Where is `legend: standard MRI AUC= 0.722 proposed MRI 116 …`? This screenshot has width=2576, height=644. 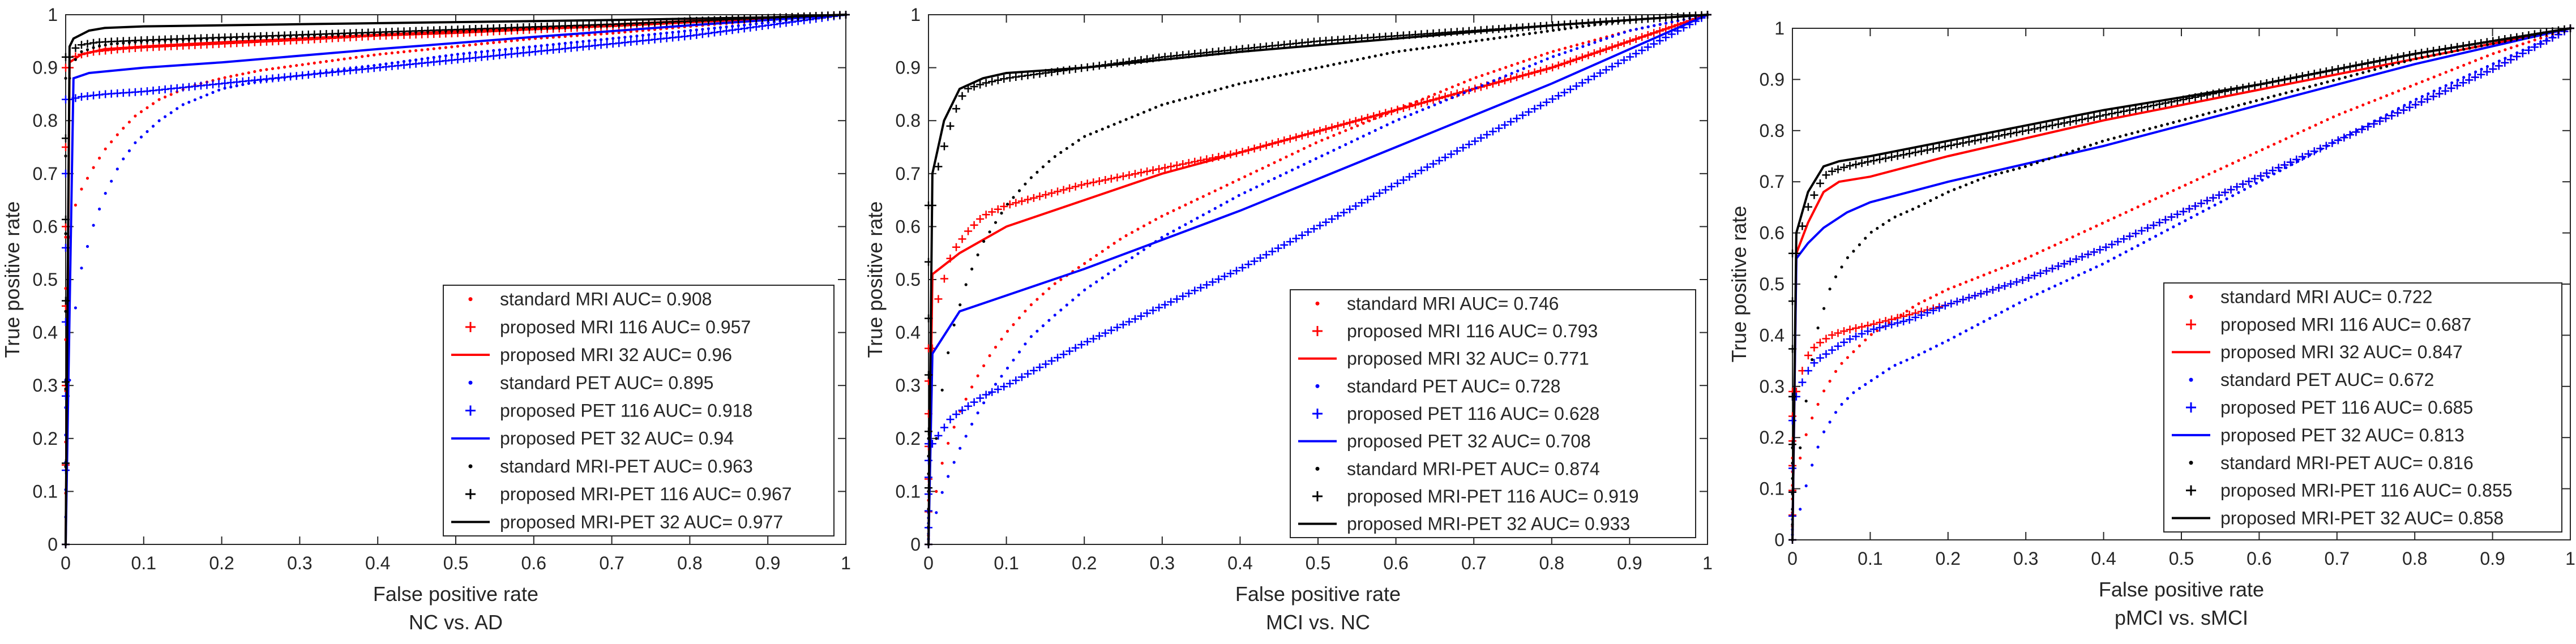 legend: standard MRI AUC= 0.722 proposed MRI 116 … is located at coordinates (2362, 407).